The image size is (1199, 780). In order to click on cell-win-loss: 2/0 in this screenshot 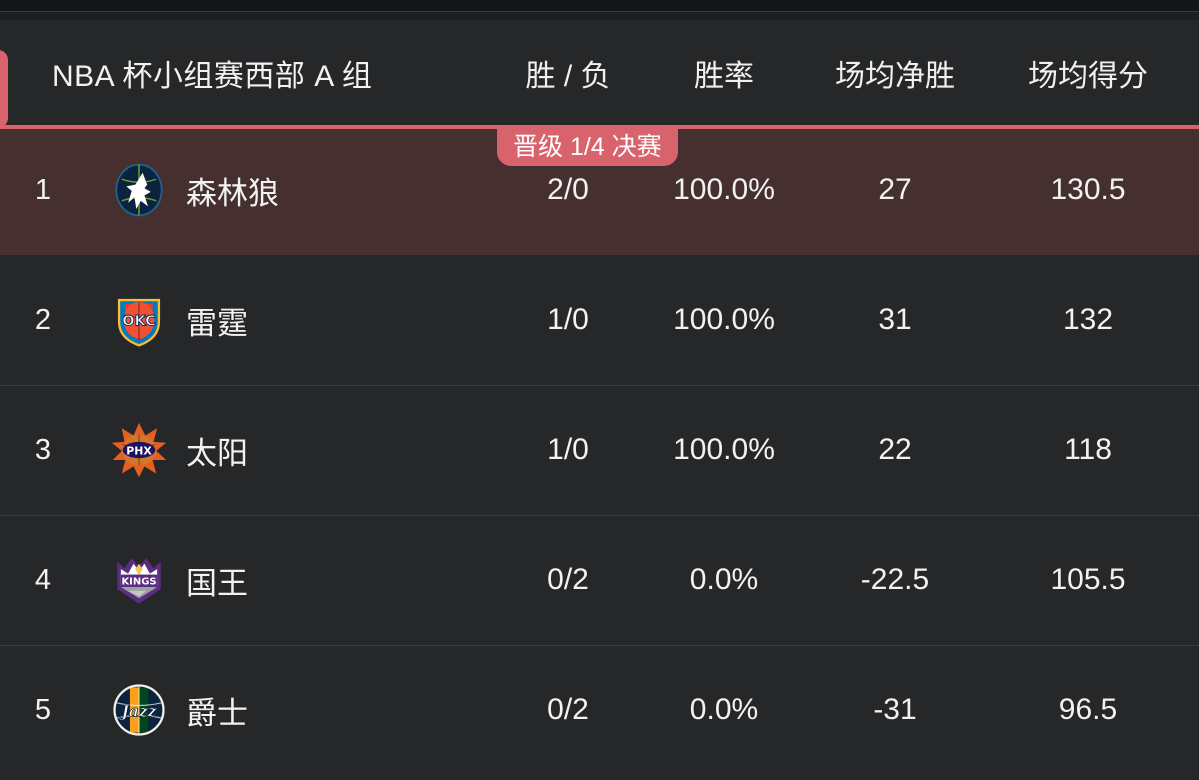, I will do `click(568, 189)`.